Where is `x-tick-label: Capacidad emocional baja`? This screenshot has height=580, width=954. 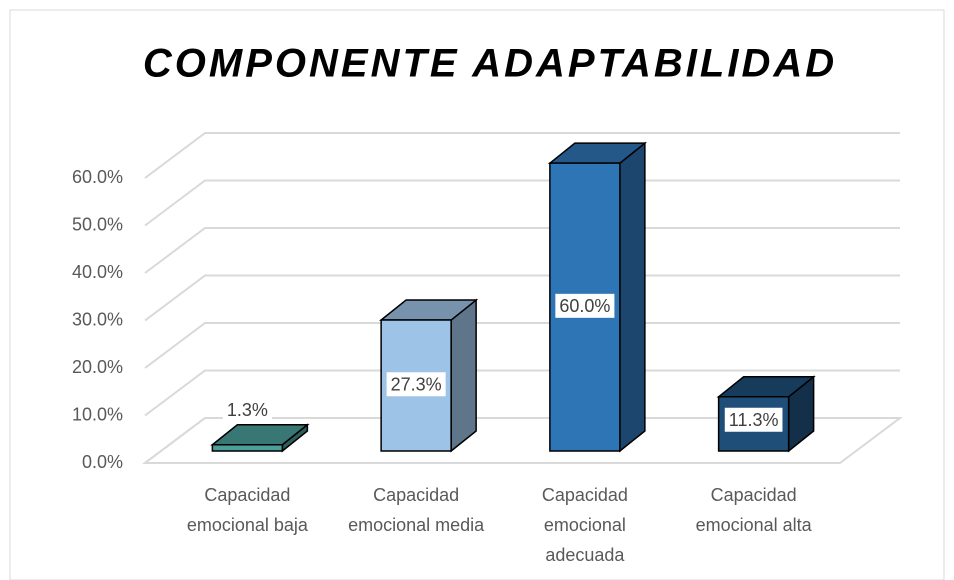 x-tick-label: Capacidad emocional baja is located at coordinates (247, 510).